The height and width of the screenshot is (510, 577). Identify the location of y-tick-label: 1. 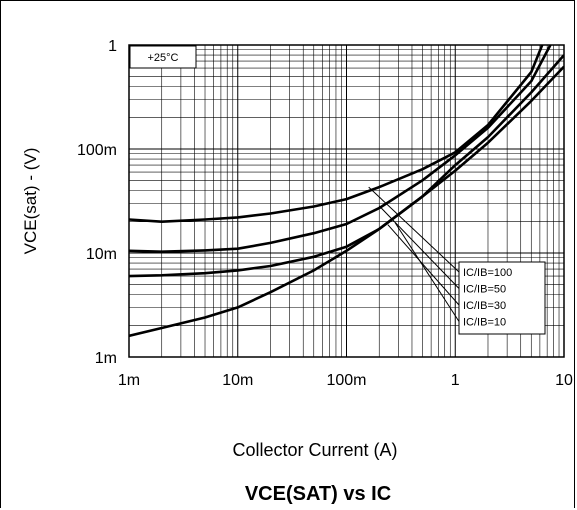
(112, 46).